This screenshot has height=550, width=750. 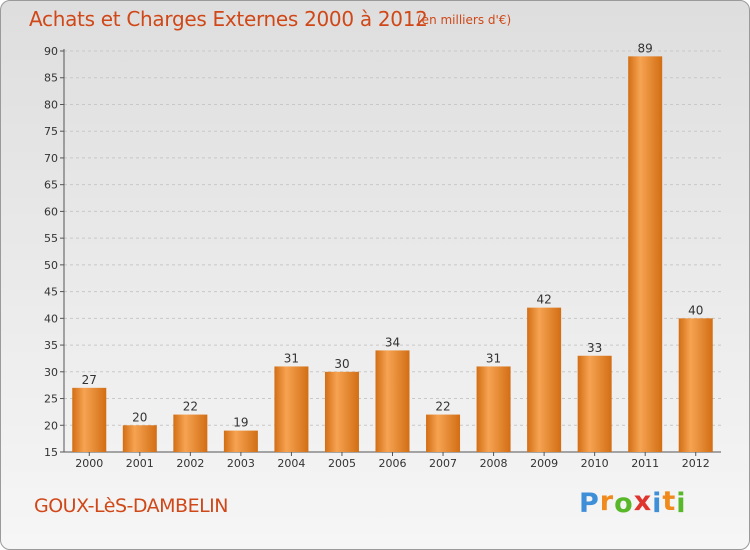 I want to click on chart-subtitle: (en milliers d'€), so click(x=464, y=20).